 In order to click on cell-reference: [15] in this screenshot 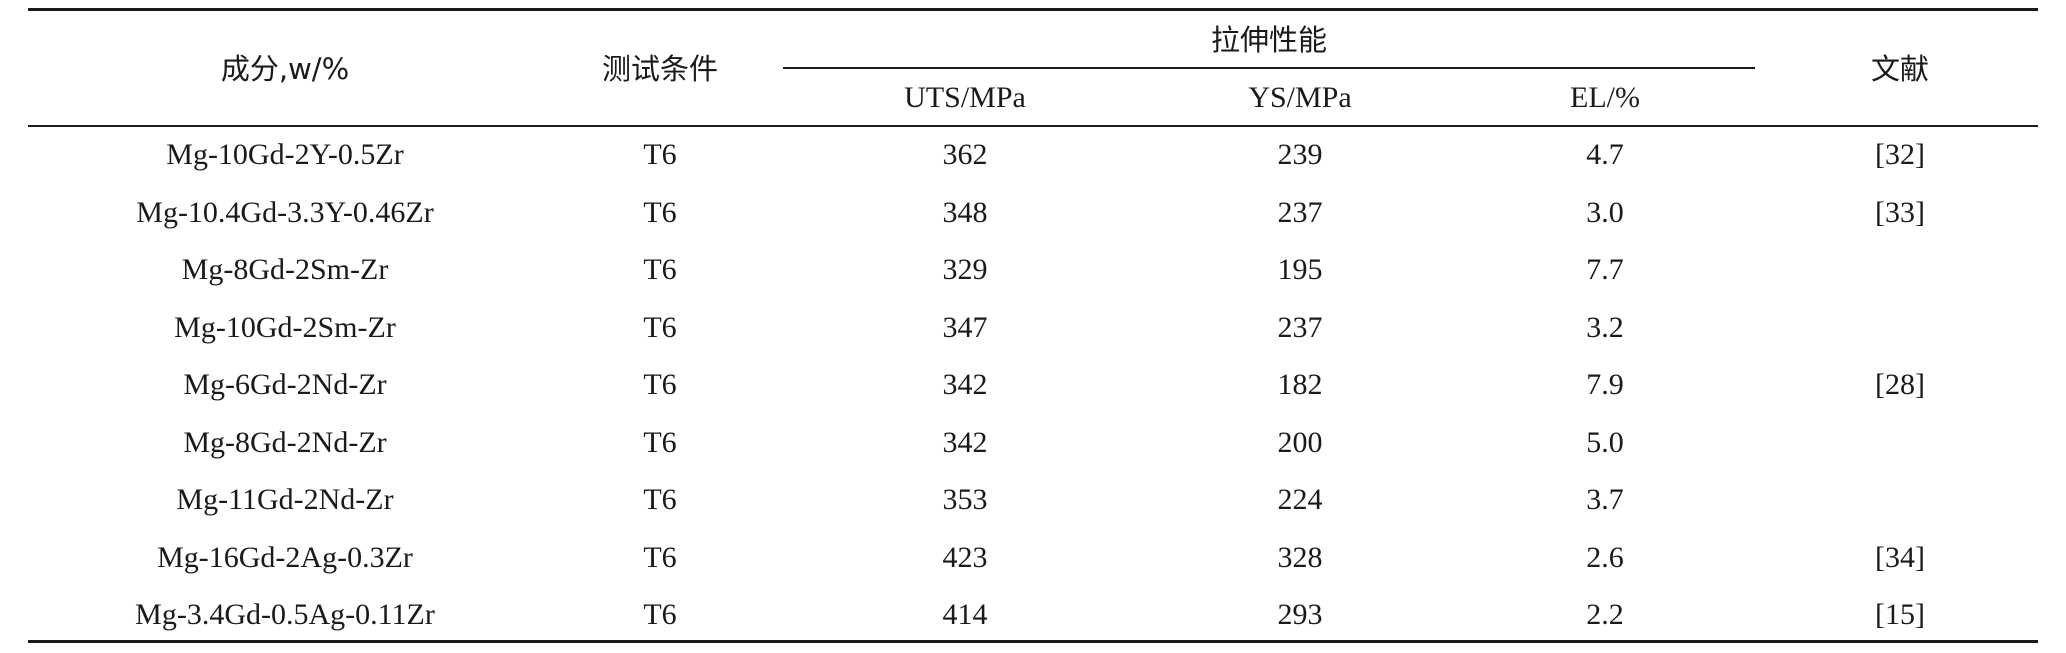, I will do `click(1900, 614)`.